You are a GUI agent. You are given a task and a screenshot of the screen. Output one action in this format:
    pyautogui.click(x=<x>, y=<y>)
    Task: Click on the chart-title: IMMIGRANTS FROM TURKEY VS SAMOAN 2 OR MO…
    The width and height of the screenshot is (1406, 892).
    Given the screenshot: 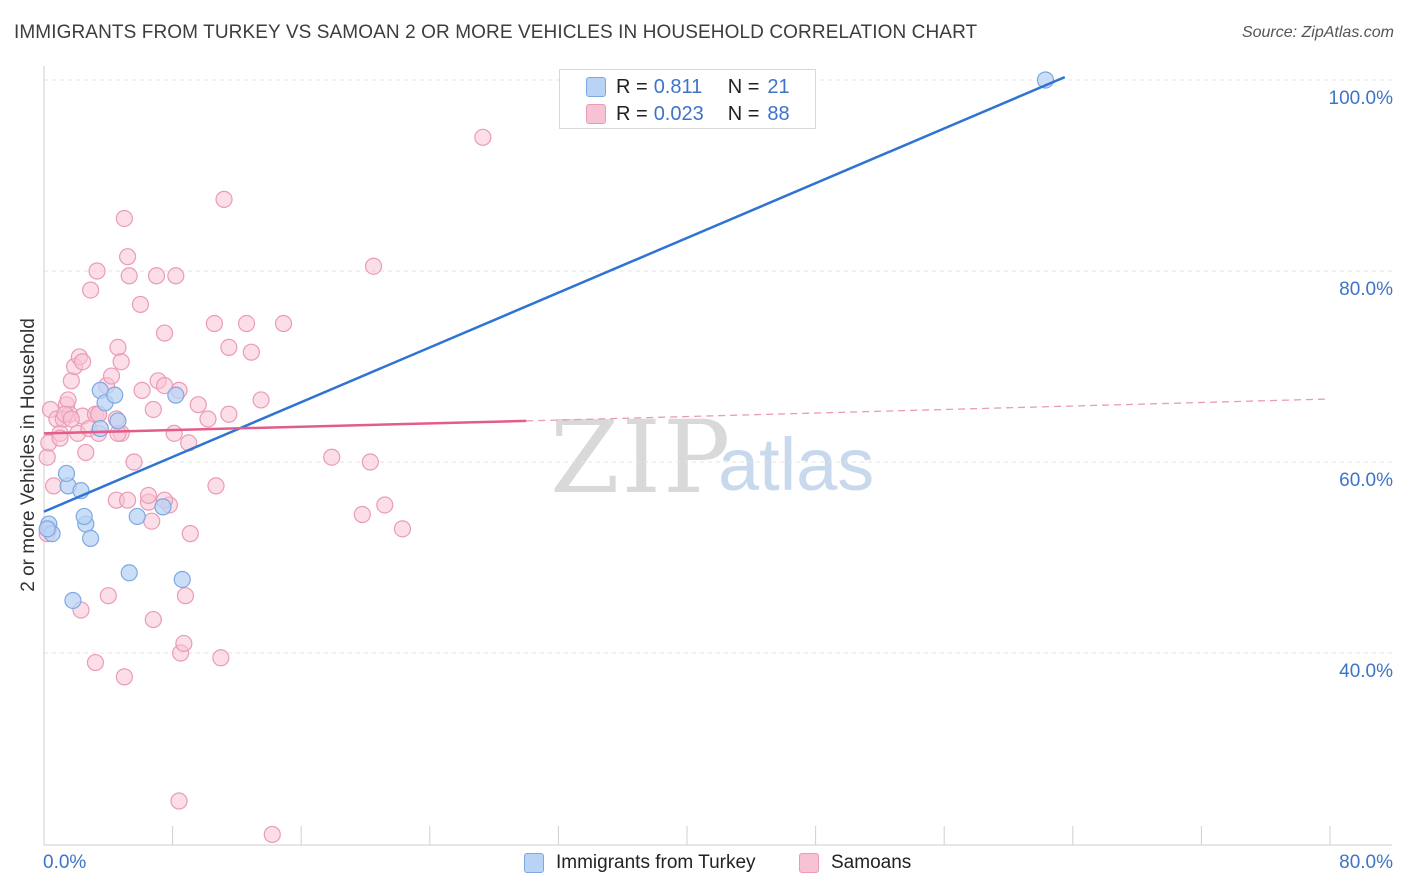 What is the action you would take?
    pyautogui.click(x=496, y=32)
    